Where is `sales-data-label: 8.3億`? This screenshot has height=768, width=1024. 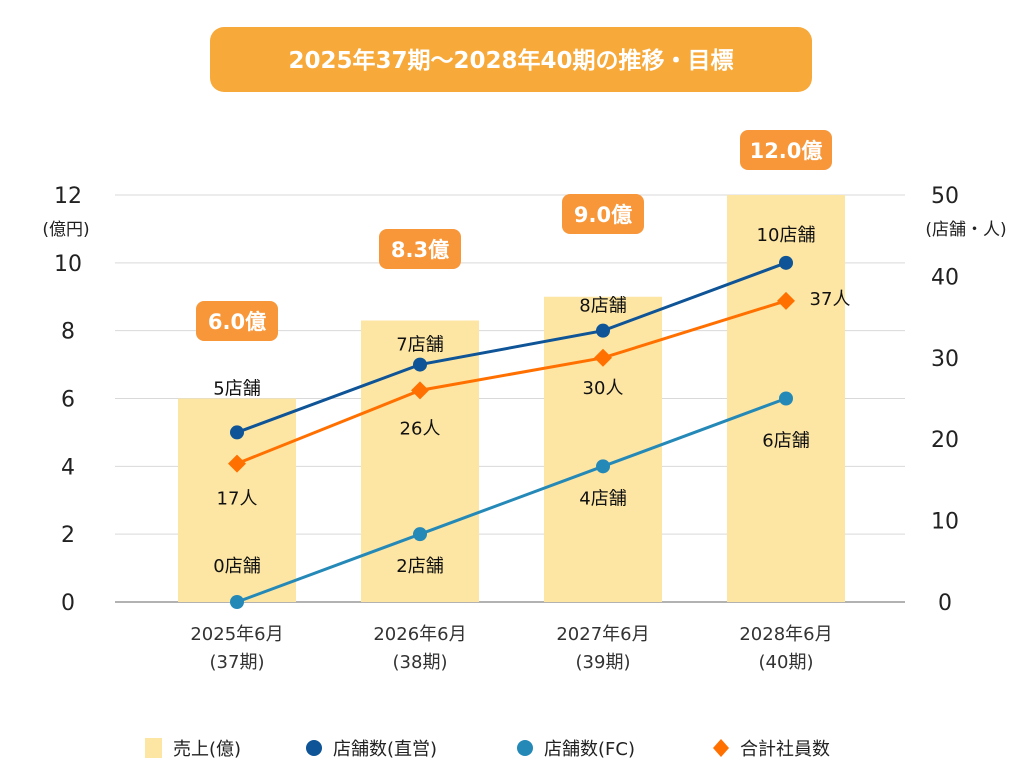 sales-data-label: 8.3億 is located at coordinates (420, 250).